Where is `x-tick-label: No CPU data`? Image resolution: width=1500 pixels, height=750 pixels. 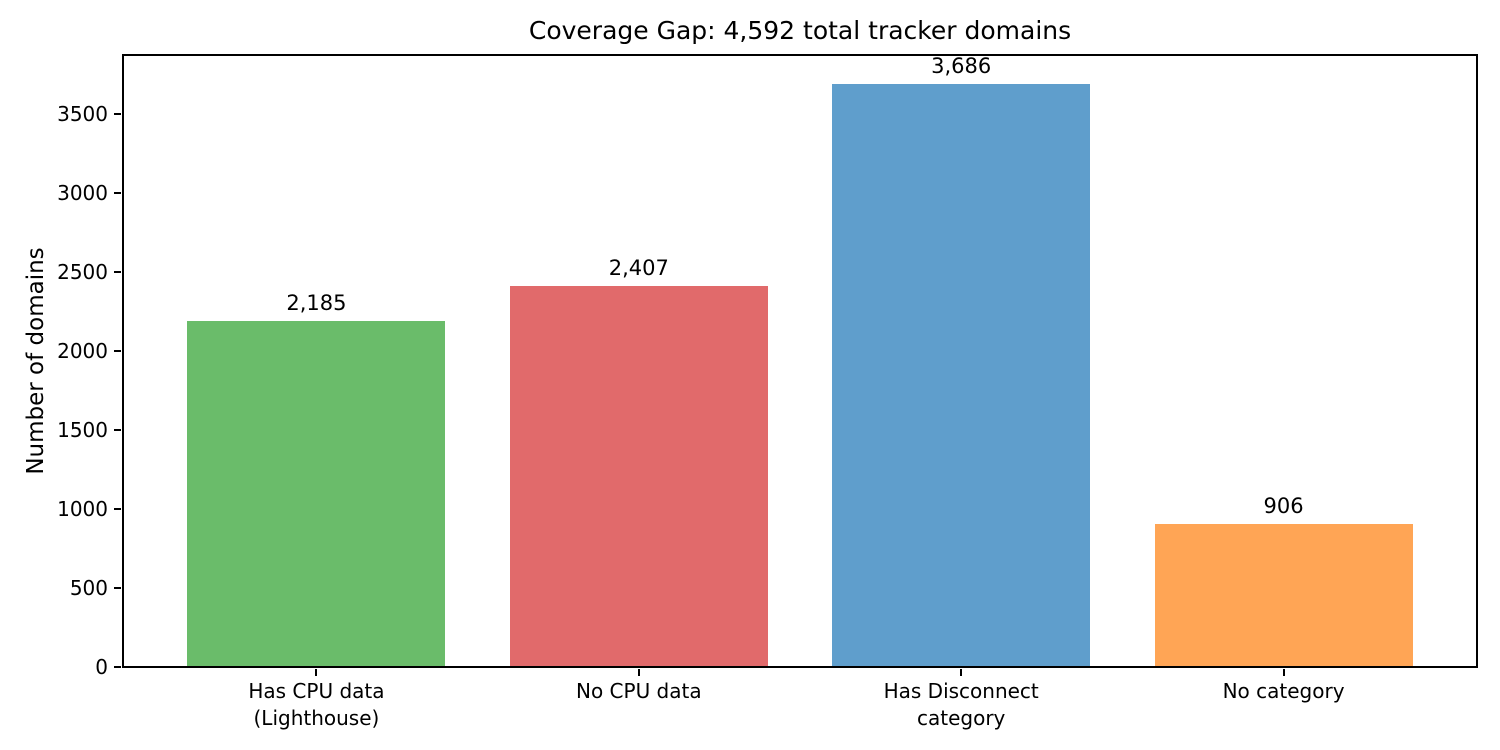
x-tick-label: No CPU data is located at coordinates (638, 691).